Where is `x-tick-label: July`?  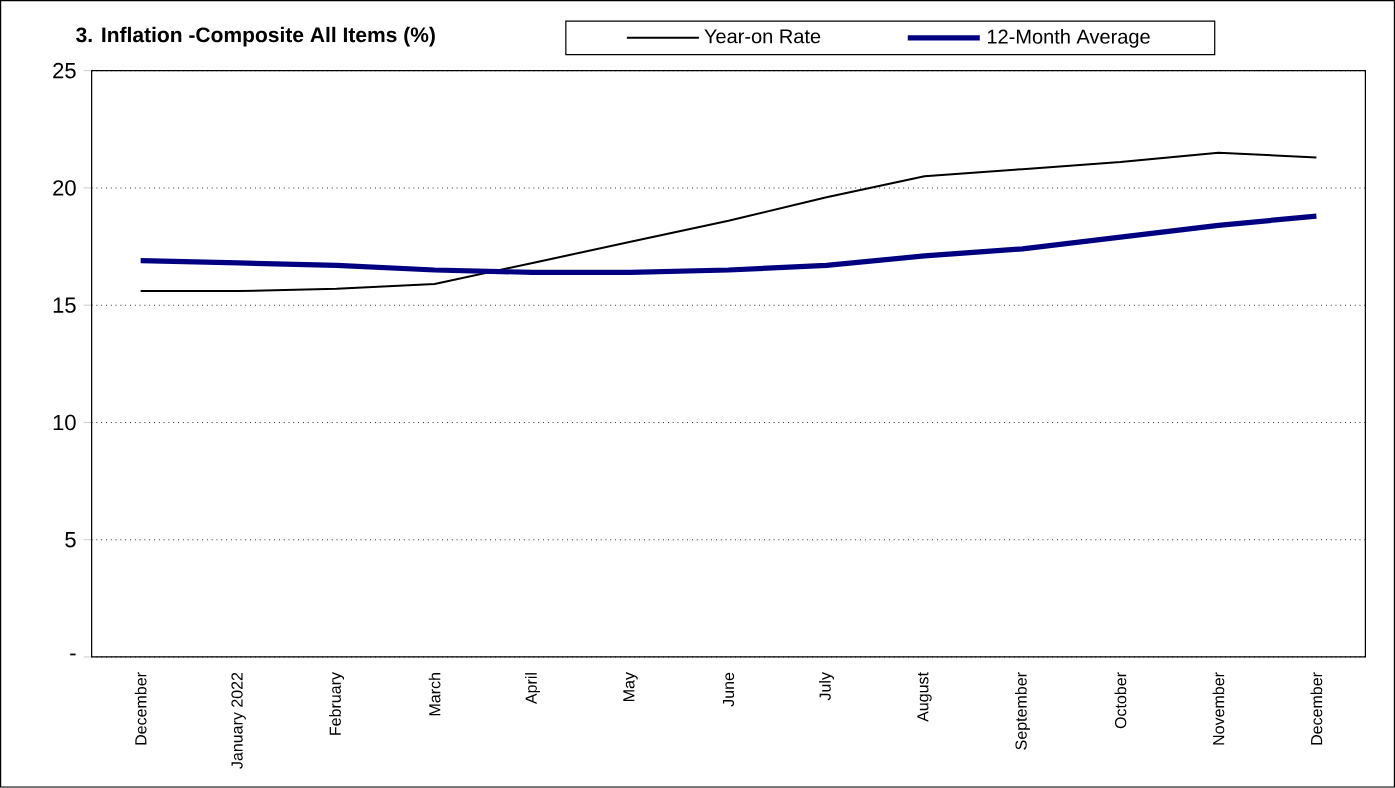 x-tick-label: July is located at coordinates (826, 686).